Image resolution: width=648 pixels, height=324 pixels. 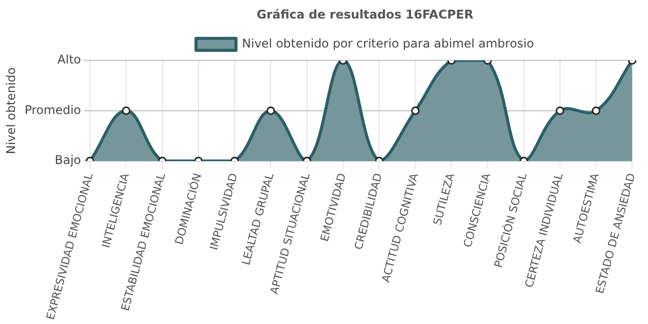 What do you see at coordinates (365, 14) in the screenshot?
I see `chart-title: Gráfica de resultados 16FACPER` at bounding box center [365, 14].